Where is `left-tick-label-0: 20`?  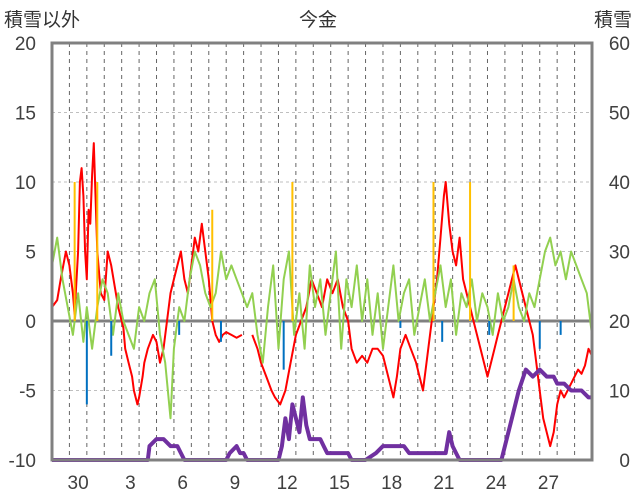
left-tick-label-0: 20 is located at coordinates (25, 44).